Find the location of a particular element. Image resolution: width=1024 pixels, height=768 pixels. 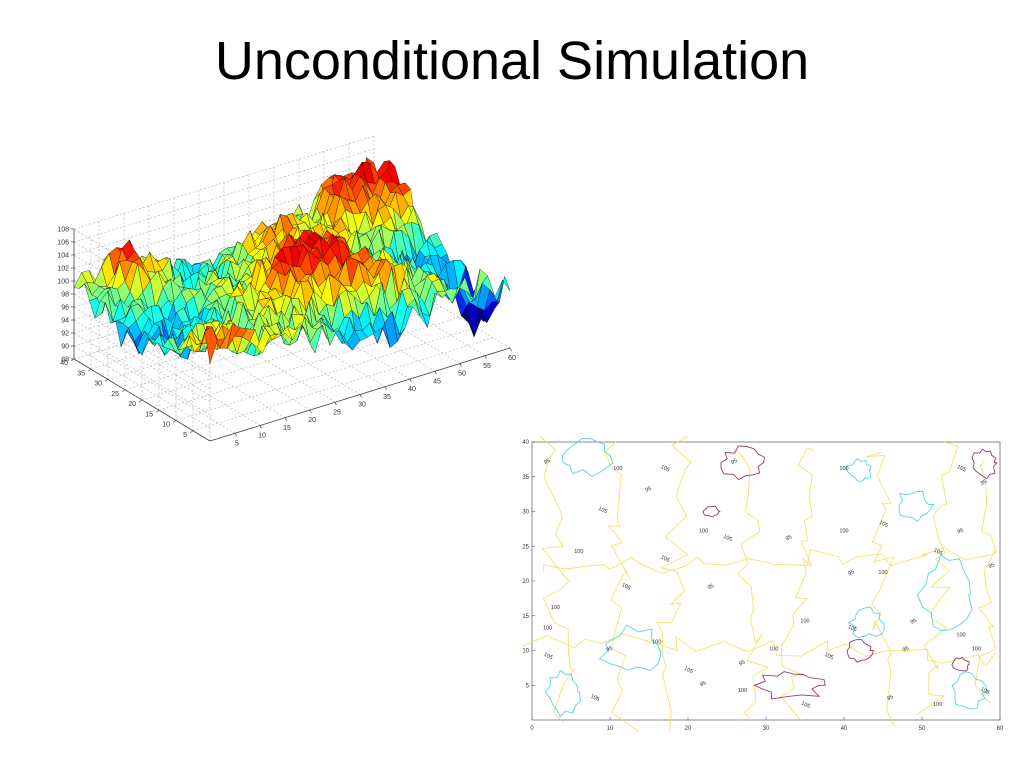

contour-x-ticks: 0 10 20 30 40 50 60 is located at coordinates (767, 724).